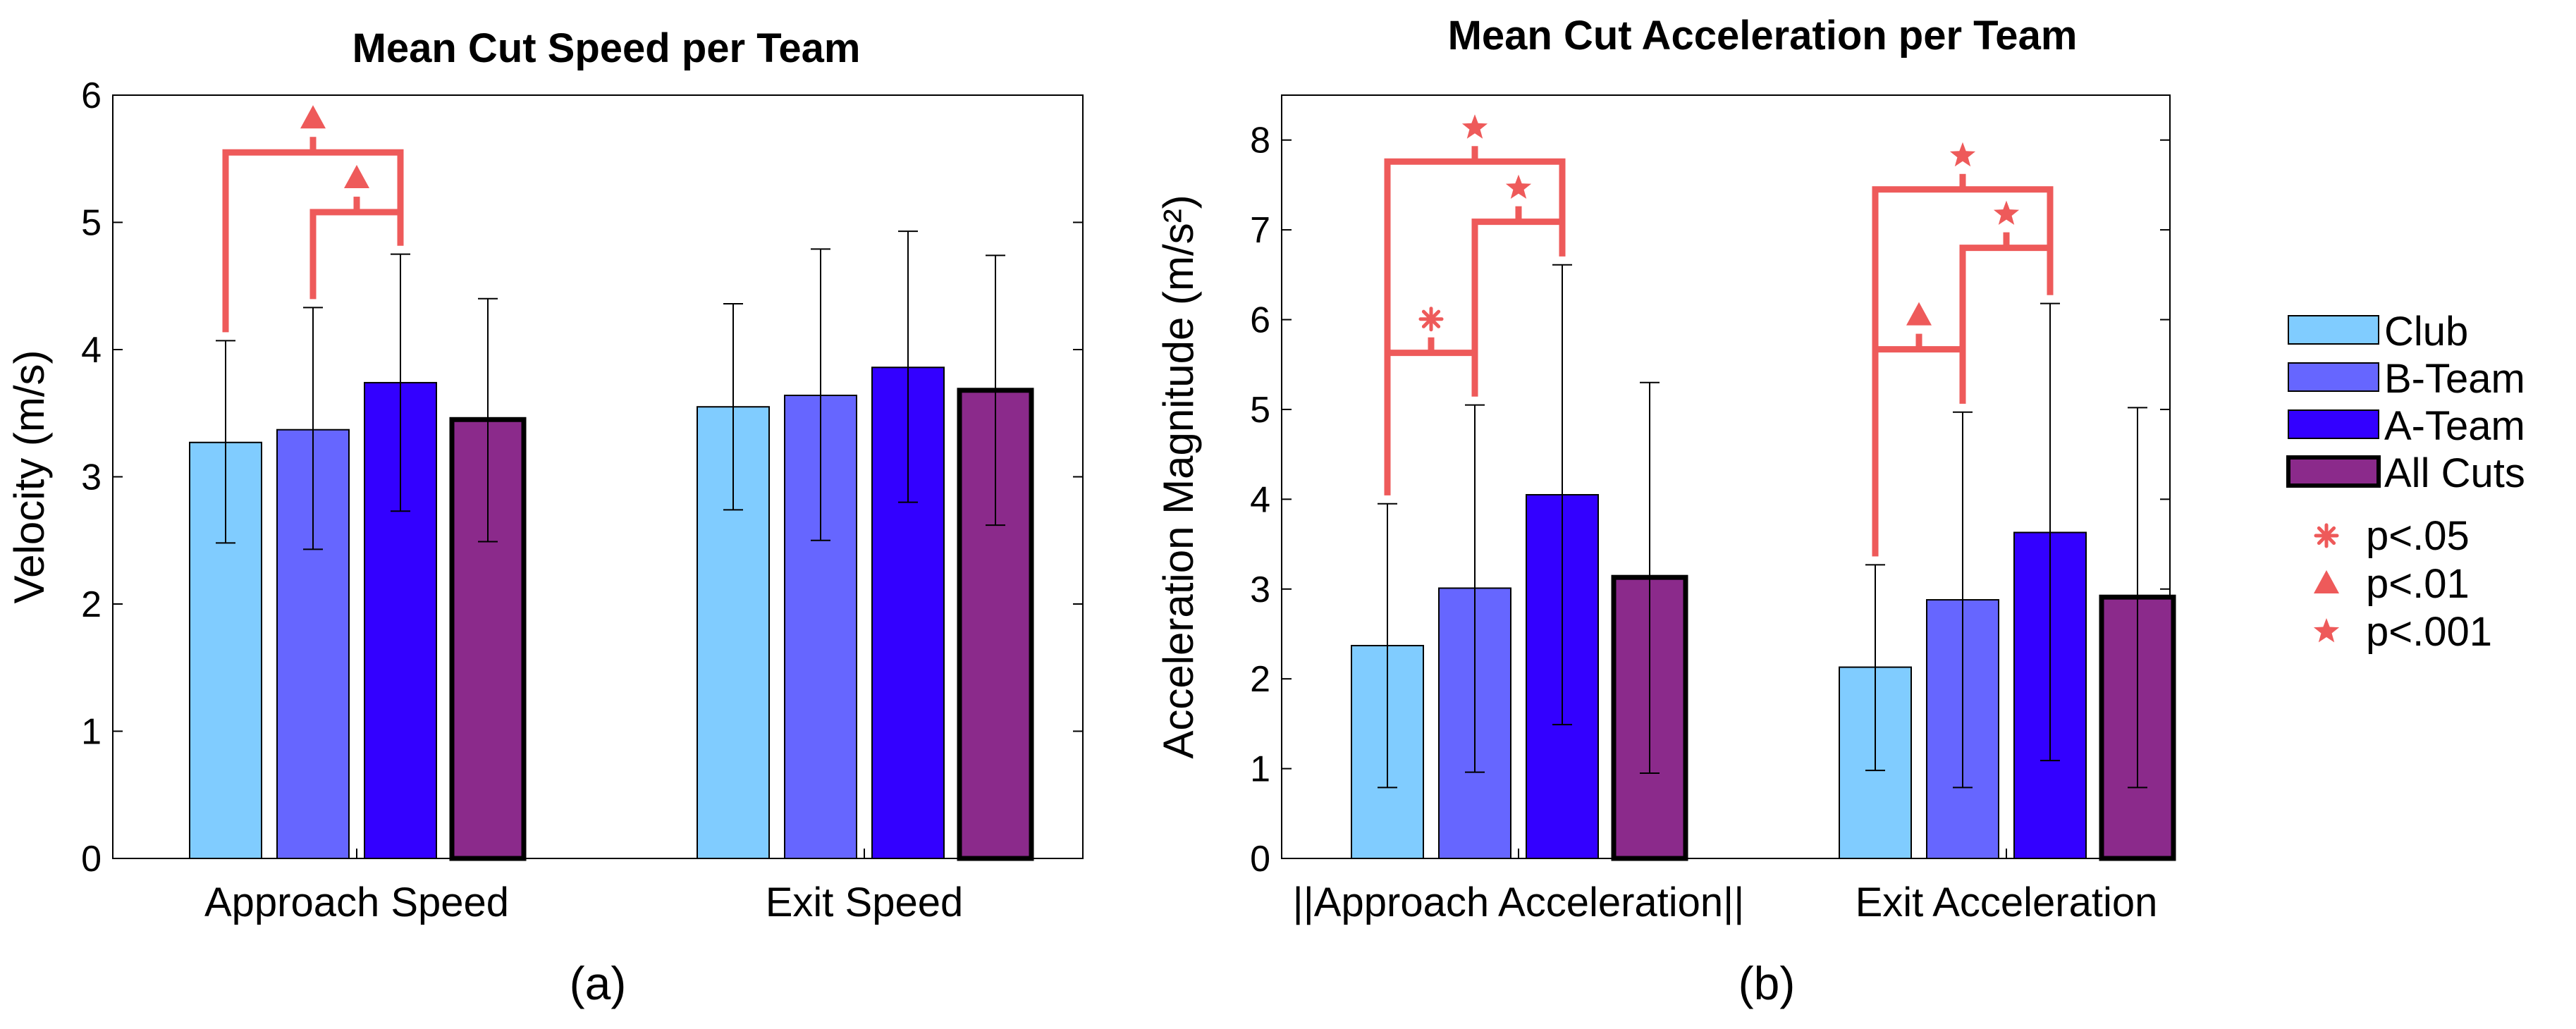 The width and height of the screenshot is (2576, 1029). I want to click on y-axis-label: Velocity (m/s), so click(29, 476).